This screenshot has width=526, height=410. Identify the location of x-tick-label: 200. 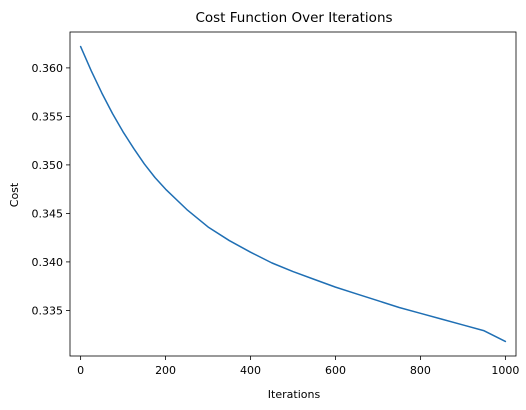
(165, 370).